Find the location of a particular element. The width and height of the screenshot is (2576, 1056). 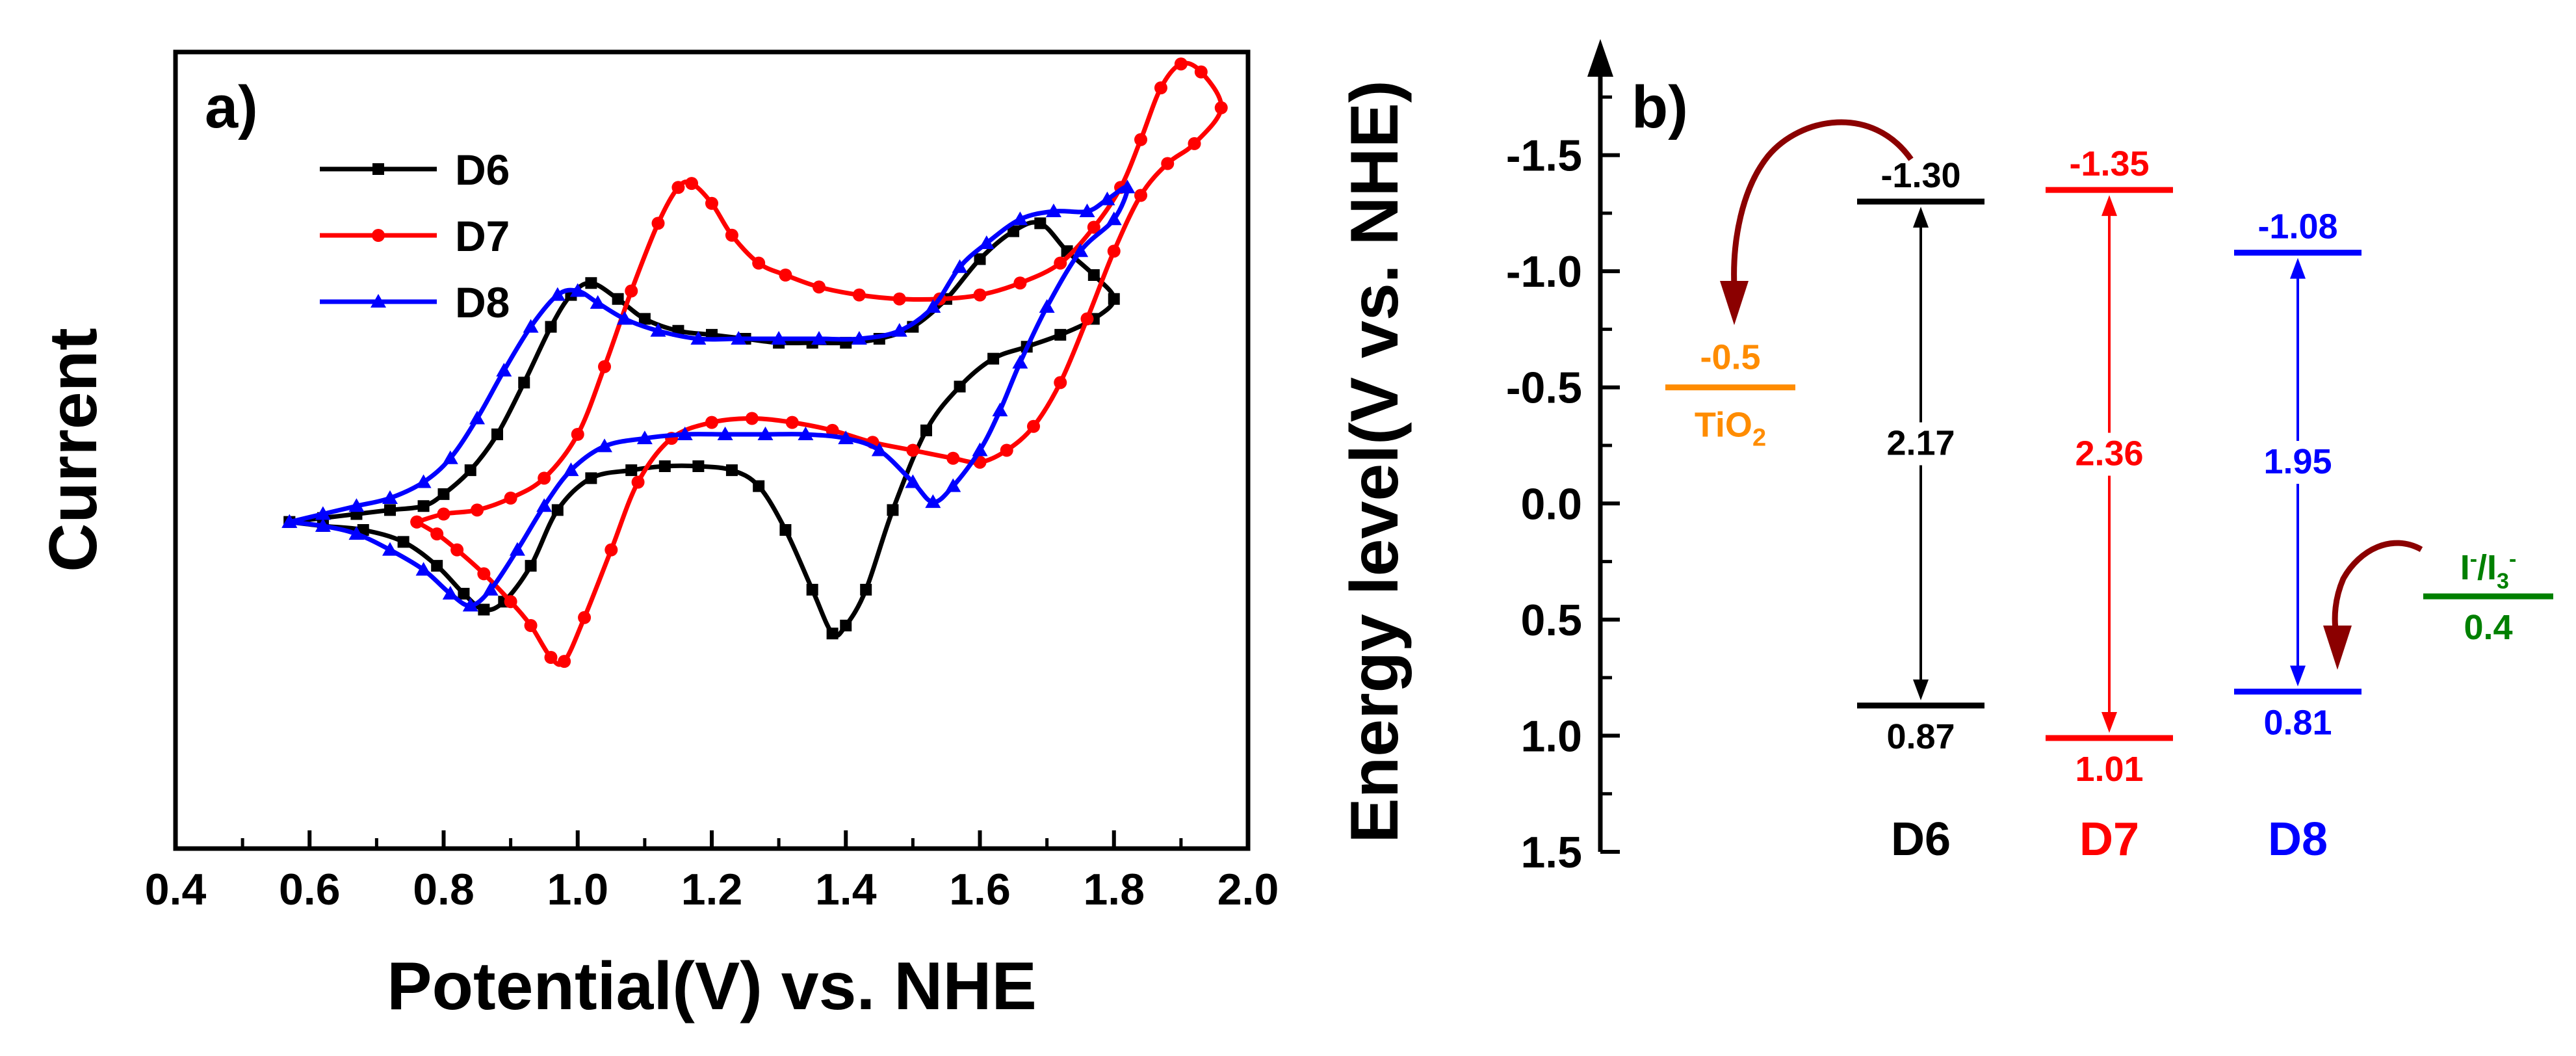

series-line-d6 is located at coordinates (703, 429).